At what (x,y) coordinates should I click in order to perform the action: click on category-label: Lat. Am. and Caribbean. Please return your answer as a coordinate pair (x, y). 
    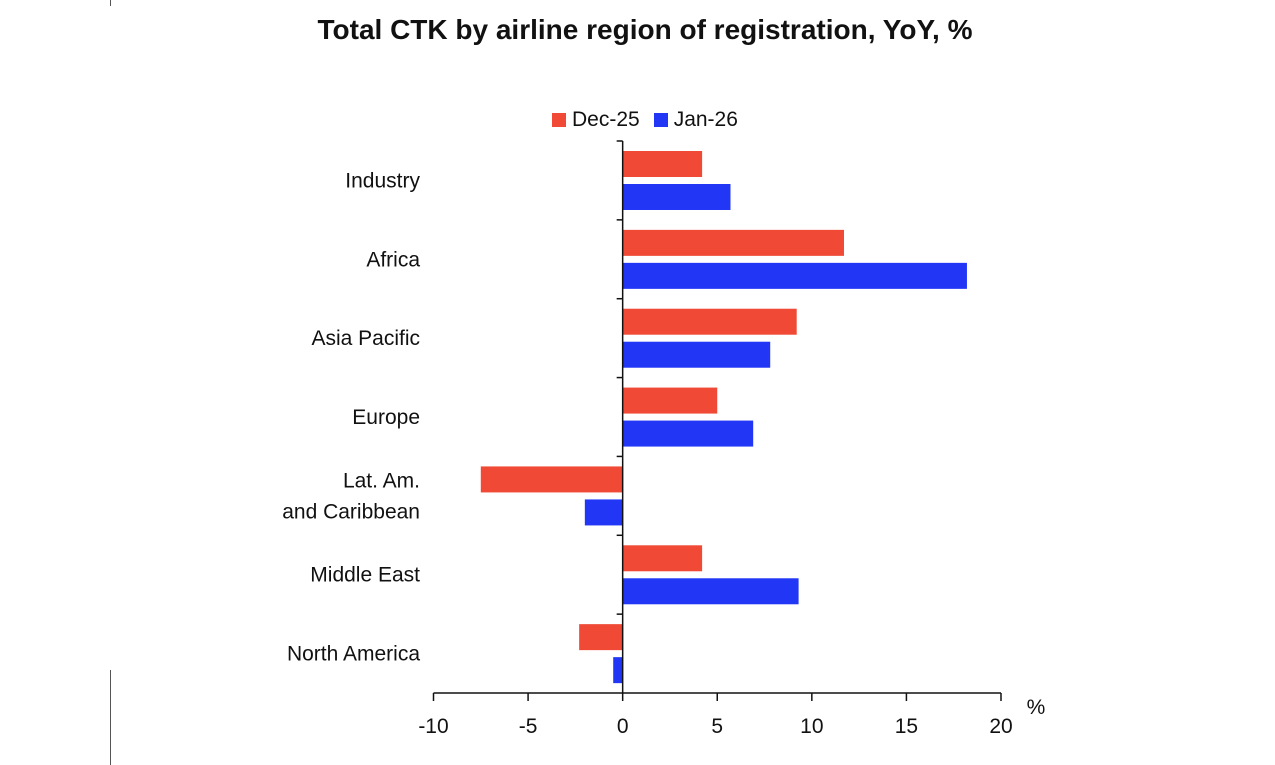
    Looking at the image, I should click on (351, 496).